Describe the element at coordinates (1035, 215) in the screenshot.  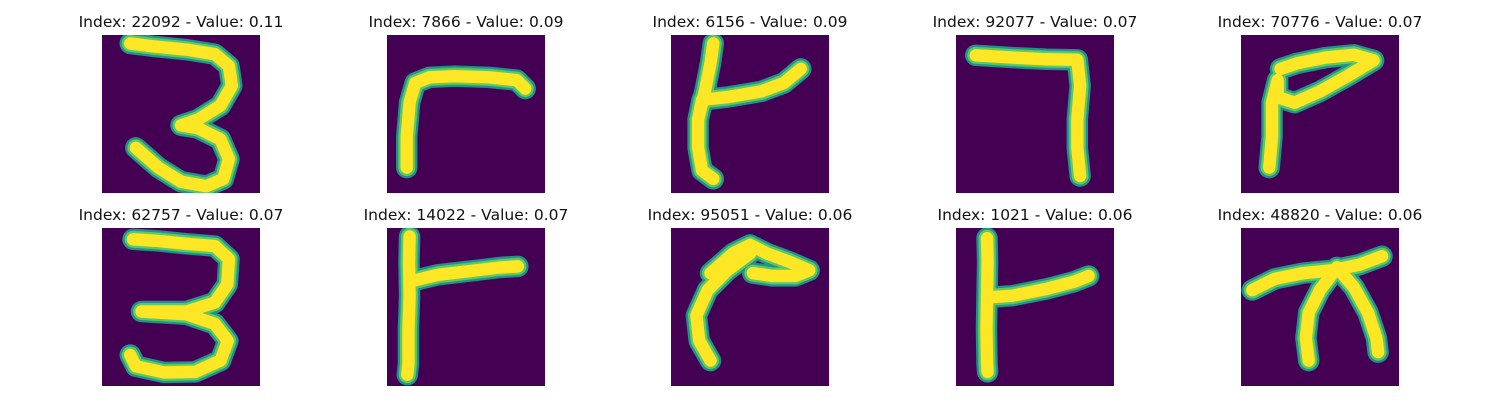
I see `panel-title: Index: 1021 - Value: 0.06` at that location.